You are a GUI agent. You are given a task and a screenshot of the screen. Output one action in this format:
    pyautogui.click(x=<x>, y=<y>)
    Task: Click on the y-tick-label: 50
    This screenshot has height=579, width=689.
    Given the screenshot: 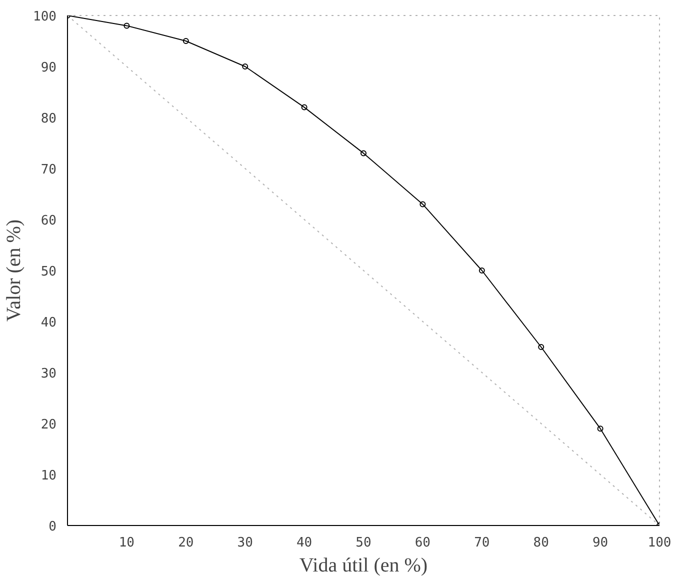 What is the action you would take?
    pyautogui.click(x=48, y=272)
    